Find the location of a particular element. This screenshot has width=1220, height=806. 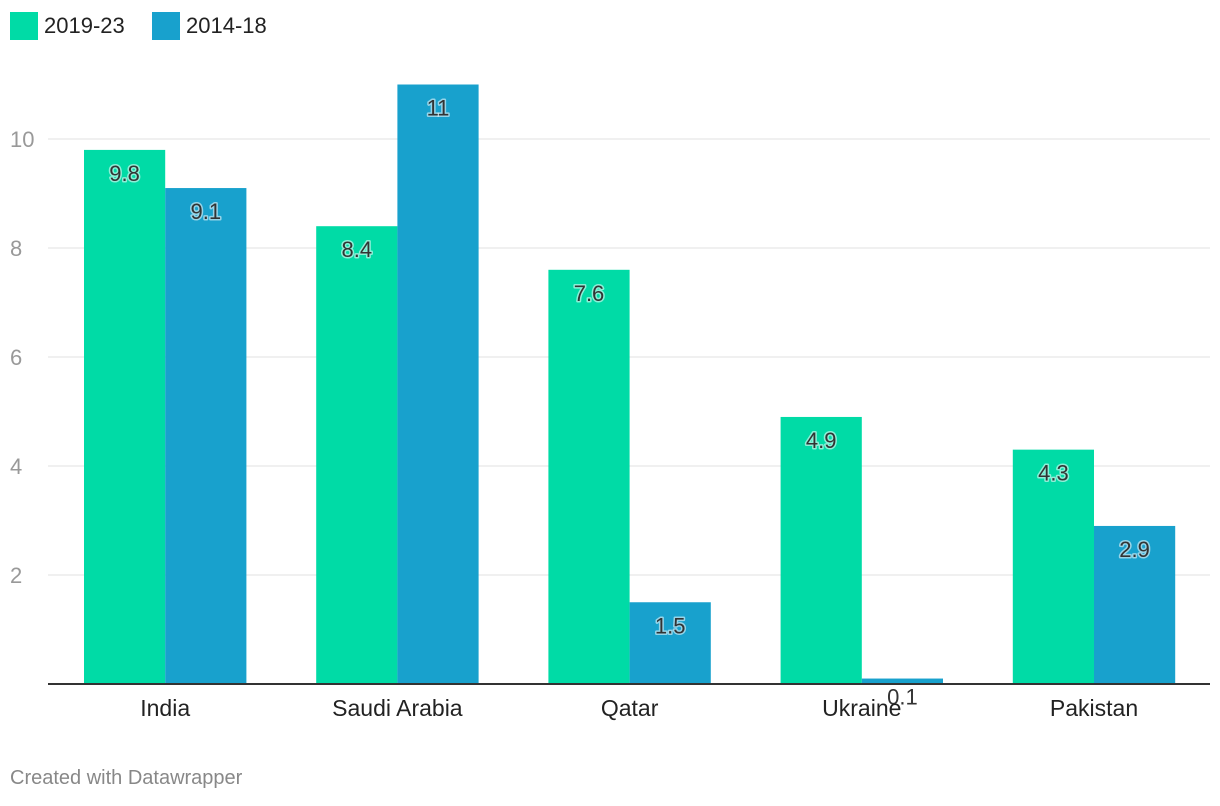

x-axis: India Saudi Arabia Qatar Ukraine Pakistan is located at coordinates (629, 702).